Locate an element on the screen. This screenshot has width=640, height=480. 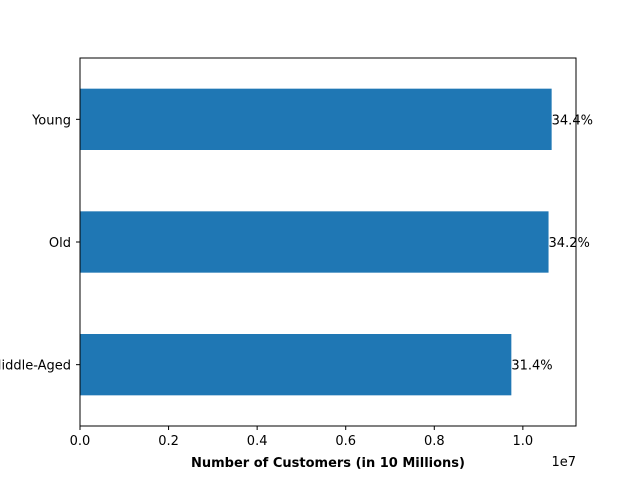
x-tick-label: 0.4 is located at coordinates (257, 441).